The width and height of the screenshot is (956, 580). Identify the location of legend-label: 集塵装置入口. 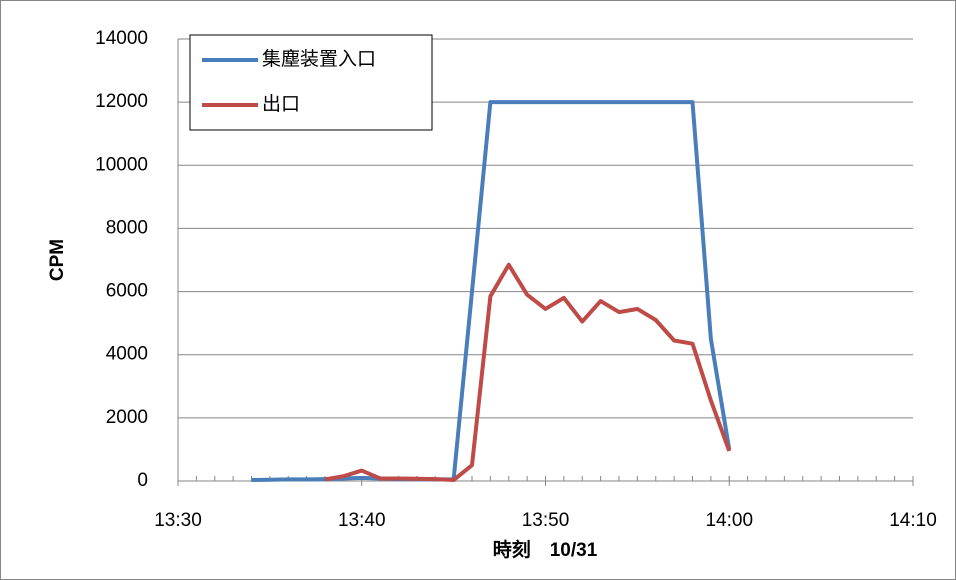
(319, 59).